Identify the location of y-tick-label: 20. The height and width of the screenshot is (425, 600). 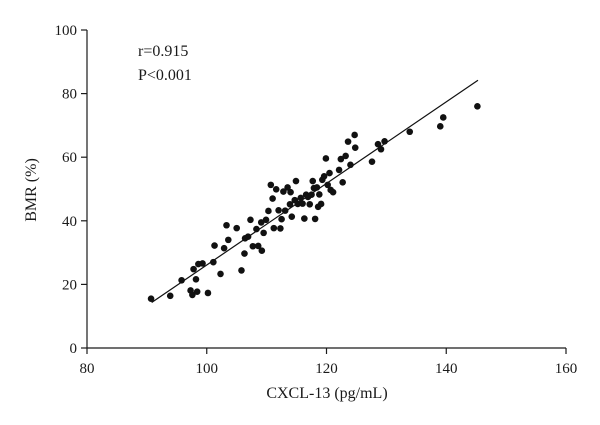
(69, 285).